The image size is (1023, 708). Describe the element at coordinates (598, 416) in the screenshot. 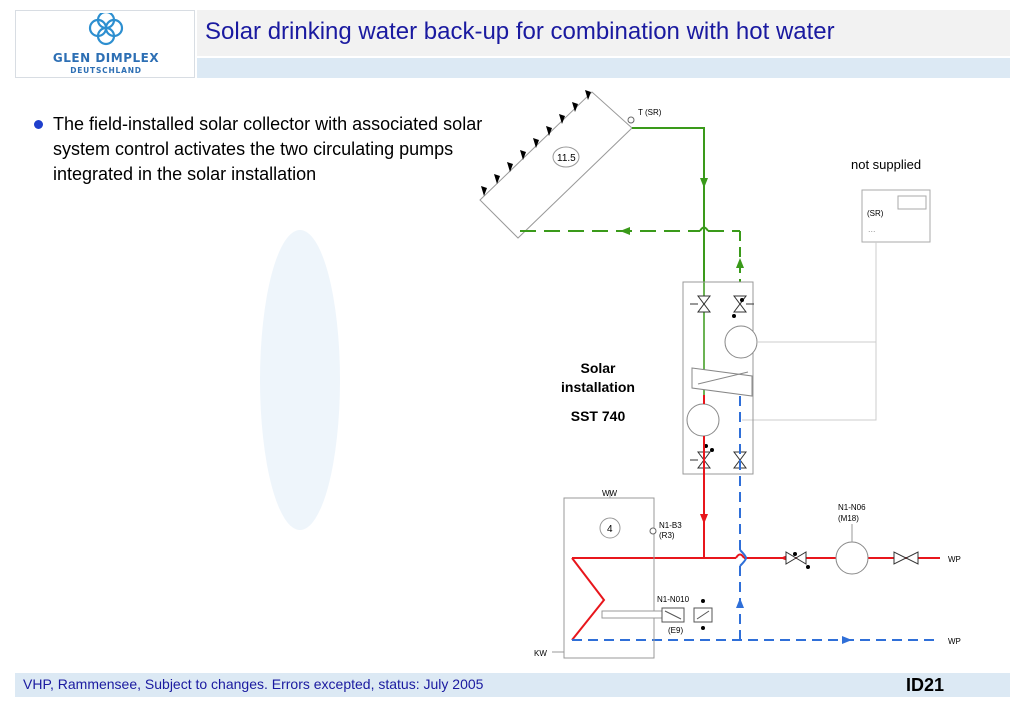

I see `solar-installation-model: SST 740` at that location.